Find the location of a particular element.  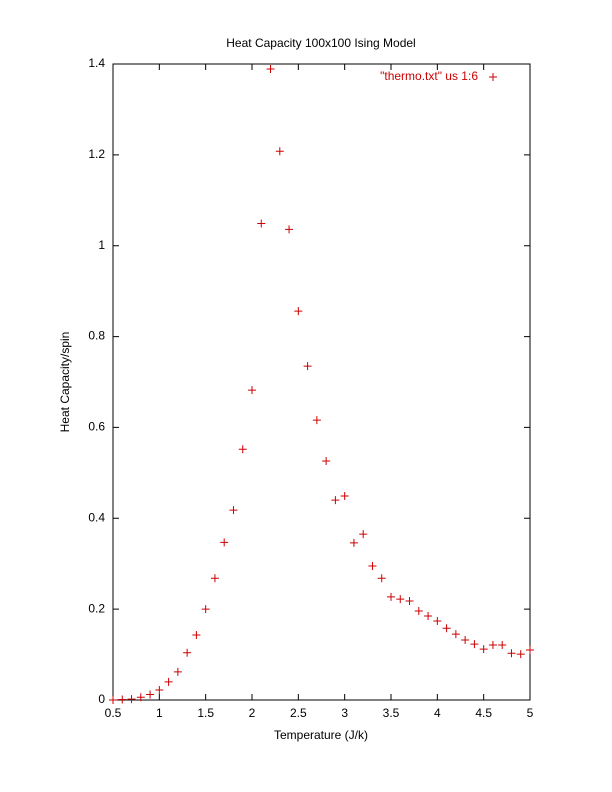

x-tick-label: 4 is located at coordinates (437, 713).